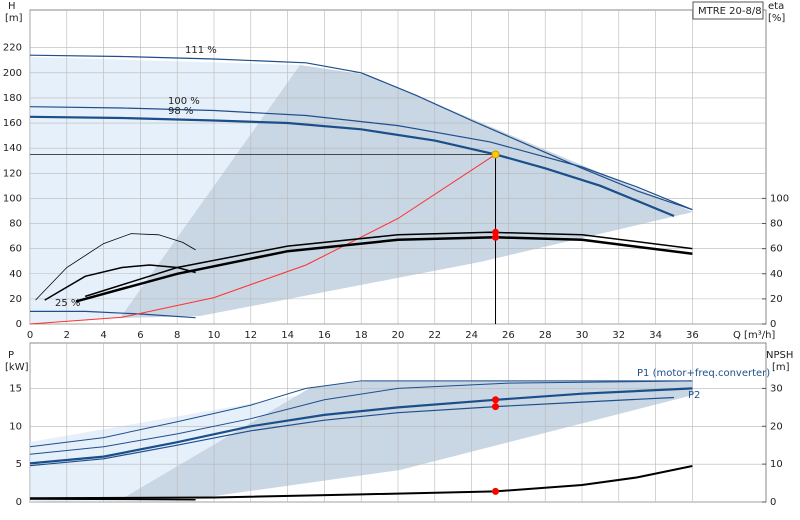 The height and width of the screenshot is (520, 800). I want to click on y-tick-label: 40, so click(15, 274).